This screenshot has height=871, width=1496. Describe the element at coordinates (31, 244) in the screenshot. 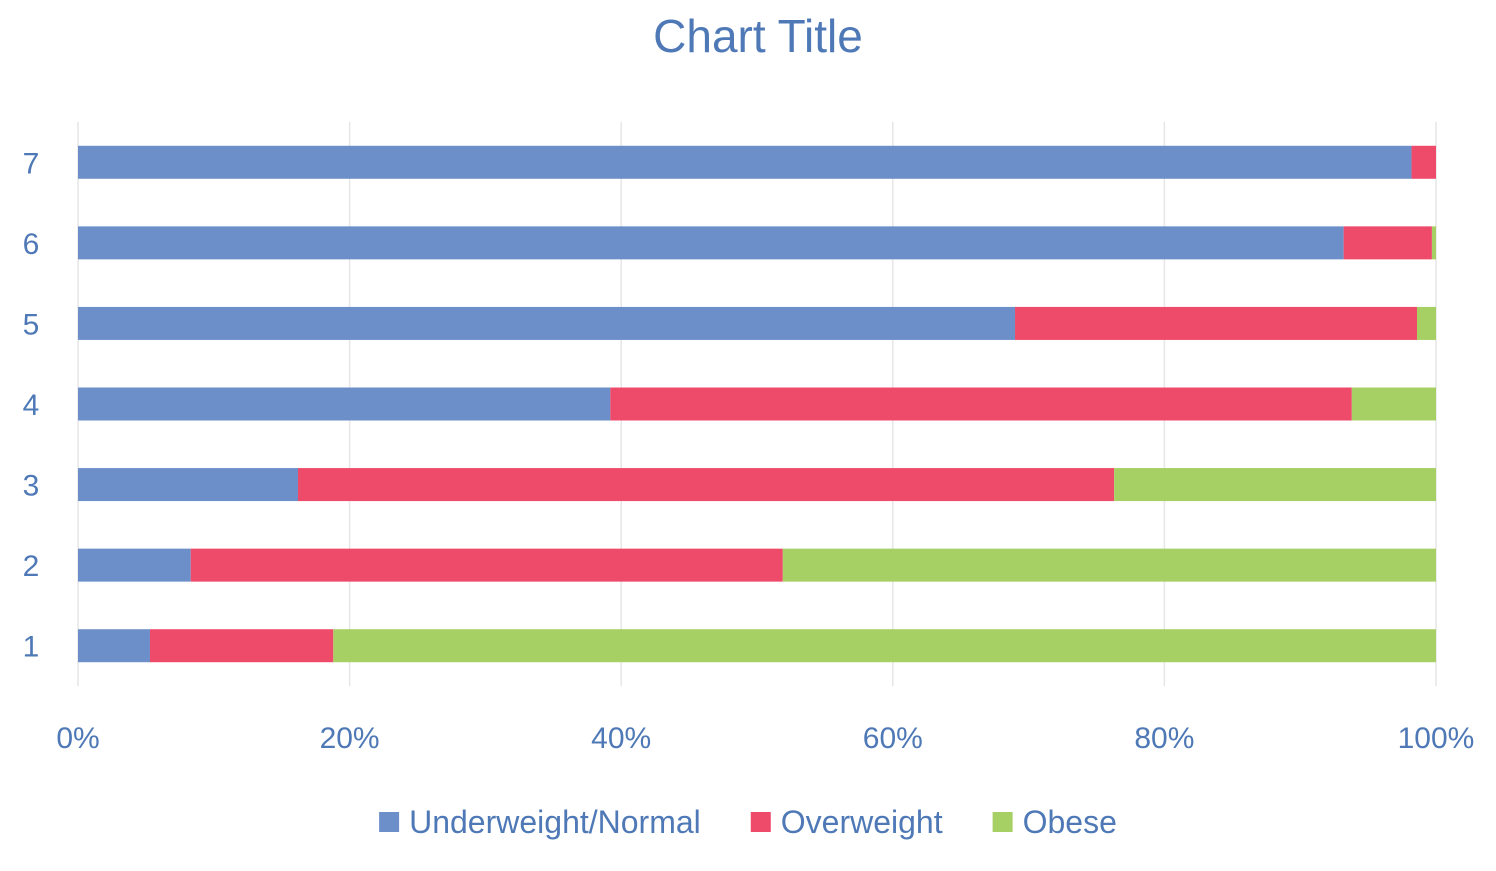

I see `y-tick-label: 6` at that location.